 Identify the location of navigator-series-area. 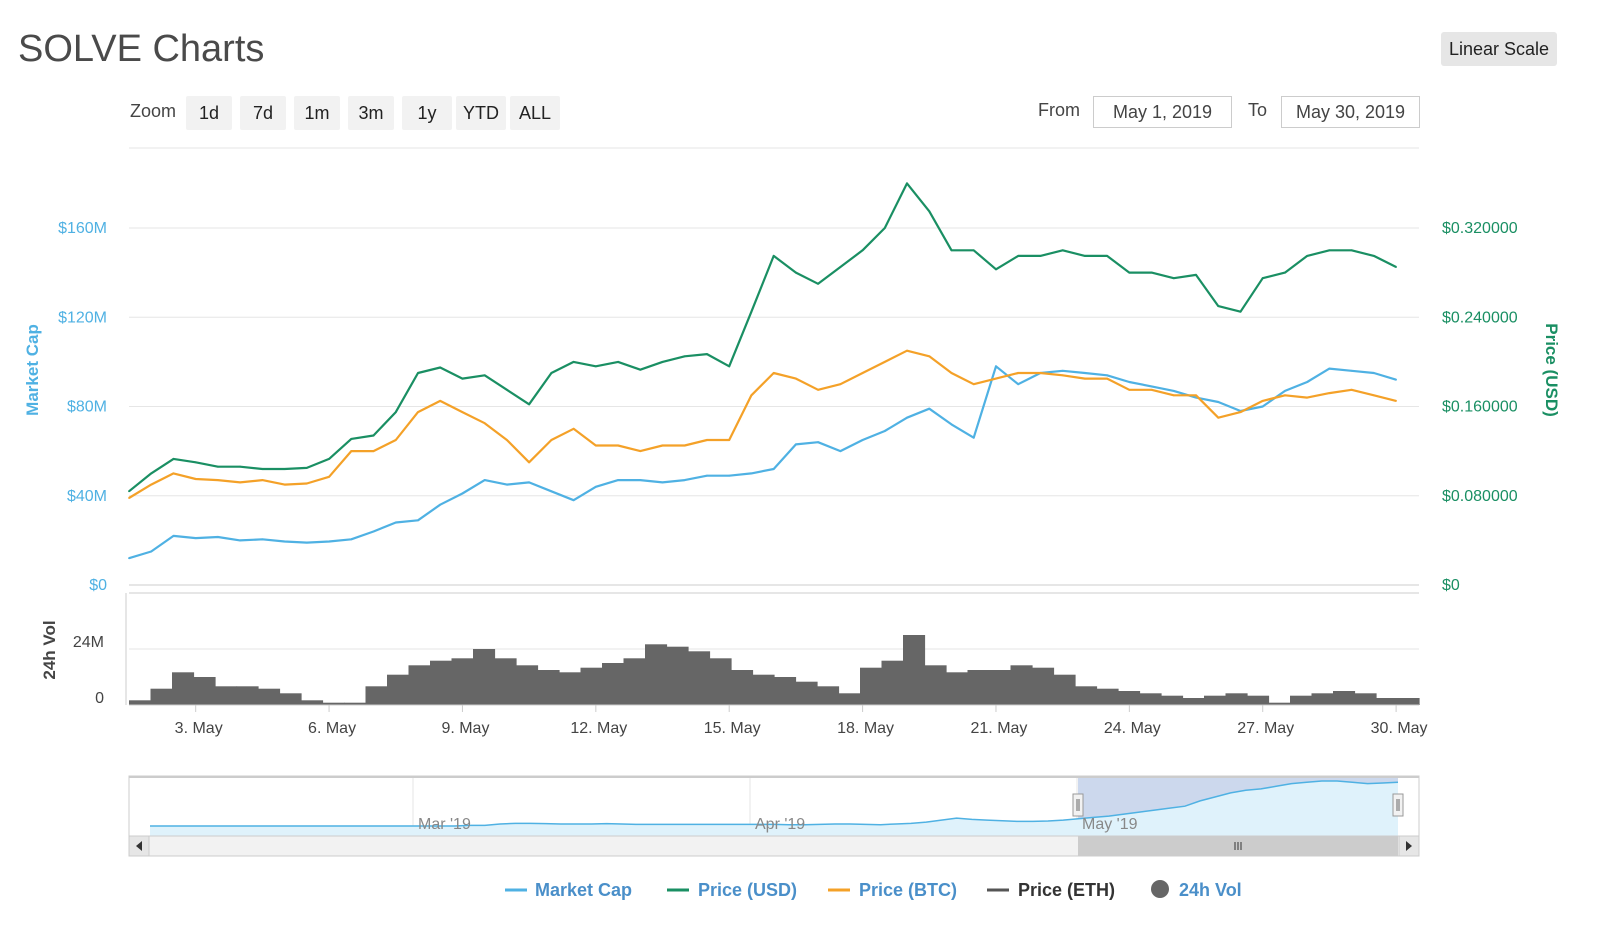
(774, 808).